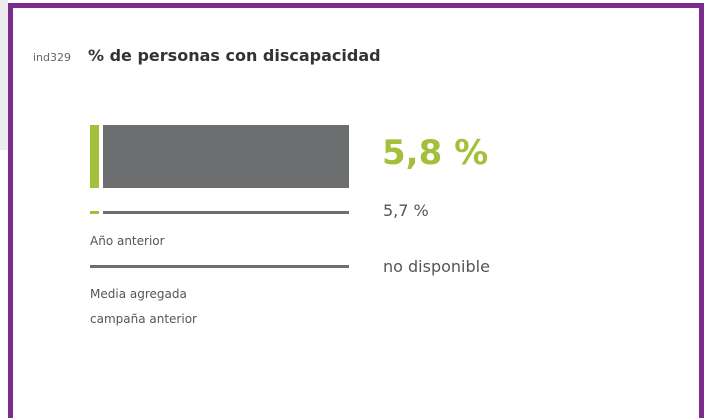 This screenshot has height=418, width=707. What do you see at coordinates (94, 212) in the screenshot?
I see `previous-line-highlight` at bounding box center [94, 212].